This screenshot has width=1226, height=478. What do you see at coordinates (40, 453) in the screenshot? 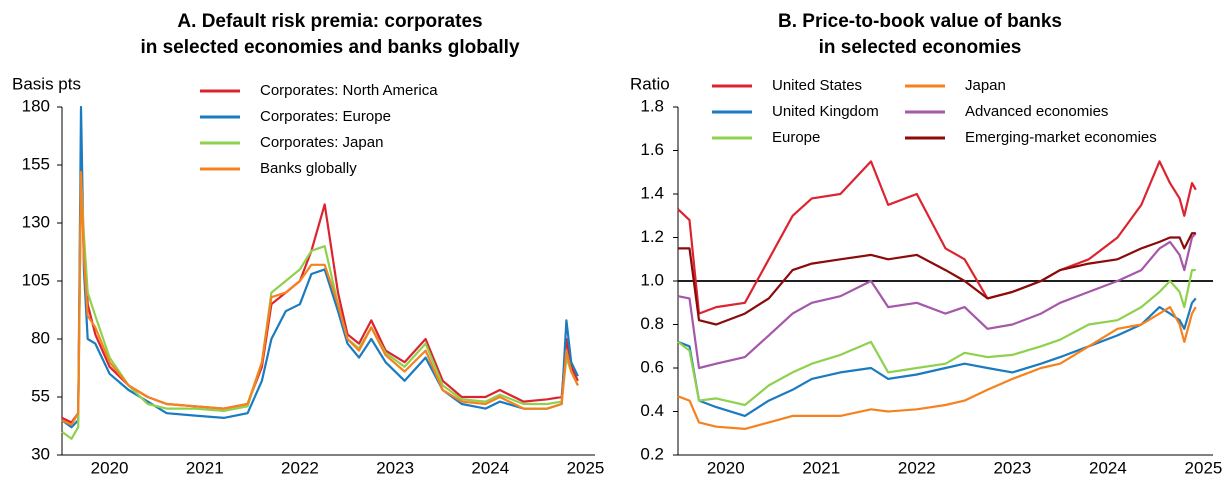
I see `y-tick-label: 30` at bounding box center [40, 453].